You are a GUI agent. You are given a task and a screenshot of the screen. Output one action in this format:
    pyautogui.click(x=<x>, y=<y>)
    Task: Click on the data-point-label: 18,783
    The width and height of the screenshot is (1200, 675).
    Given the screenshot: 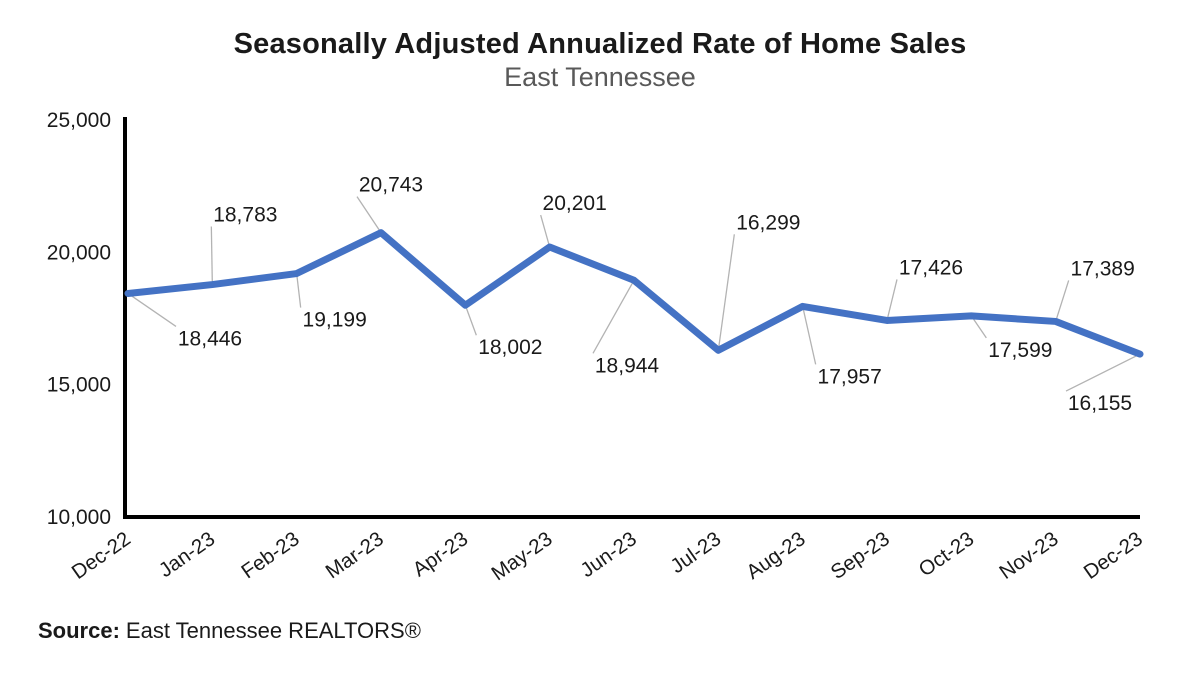 What is the action you would take?
    pyautogui.click(x=245, y=215)
    